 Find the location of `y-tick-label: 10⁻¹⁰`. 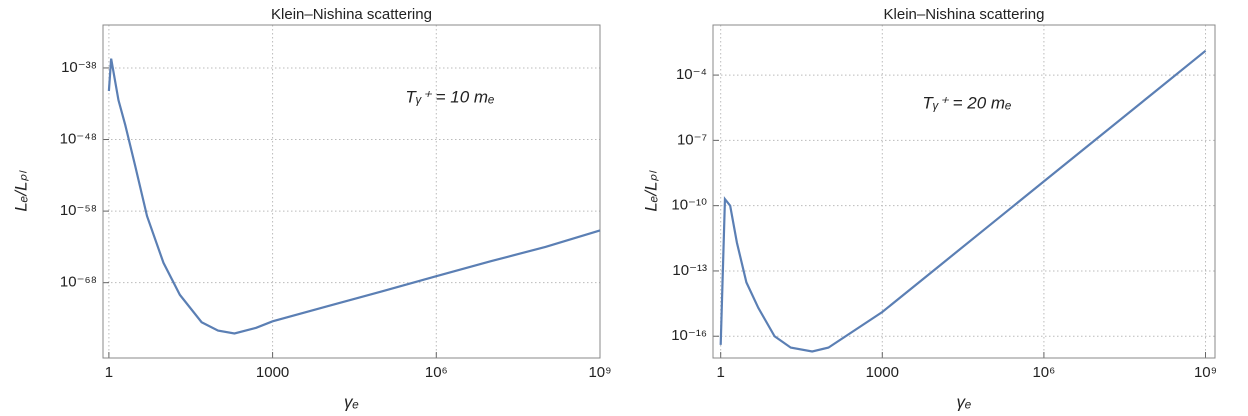

y-tick-label: 10⁻¹⁰ is located at coordinates (689, 205).